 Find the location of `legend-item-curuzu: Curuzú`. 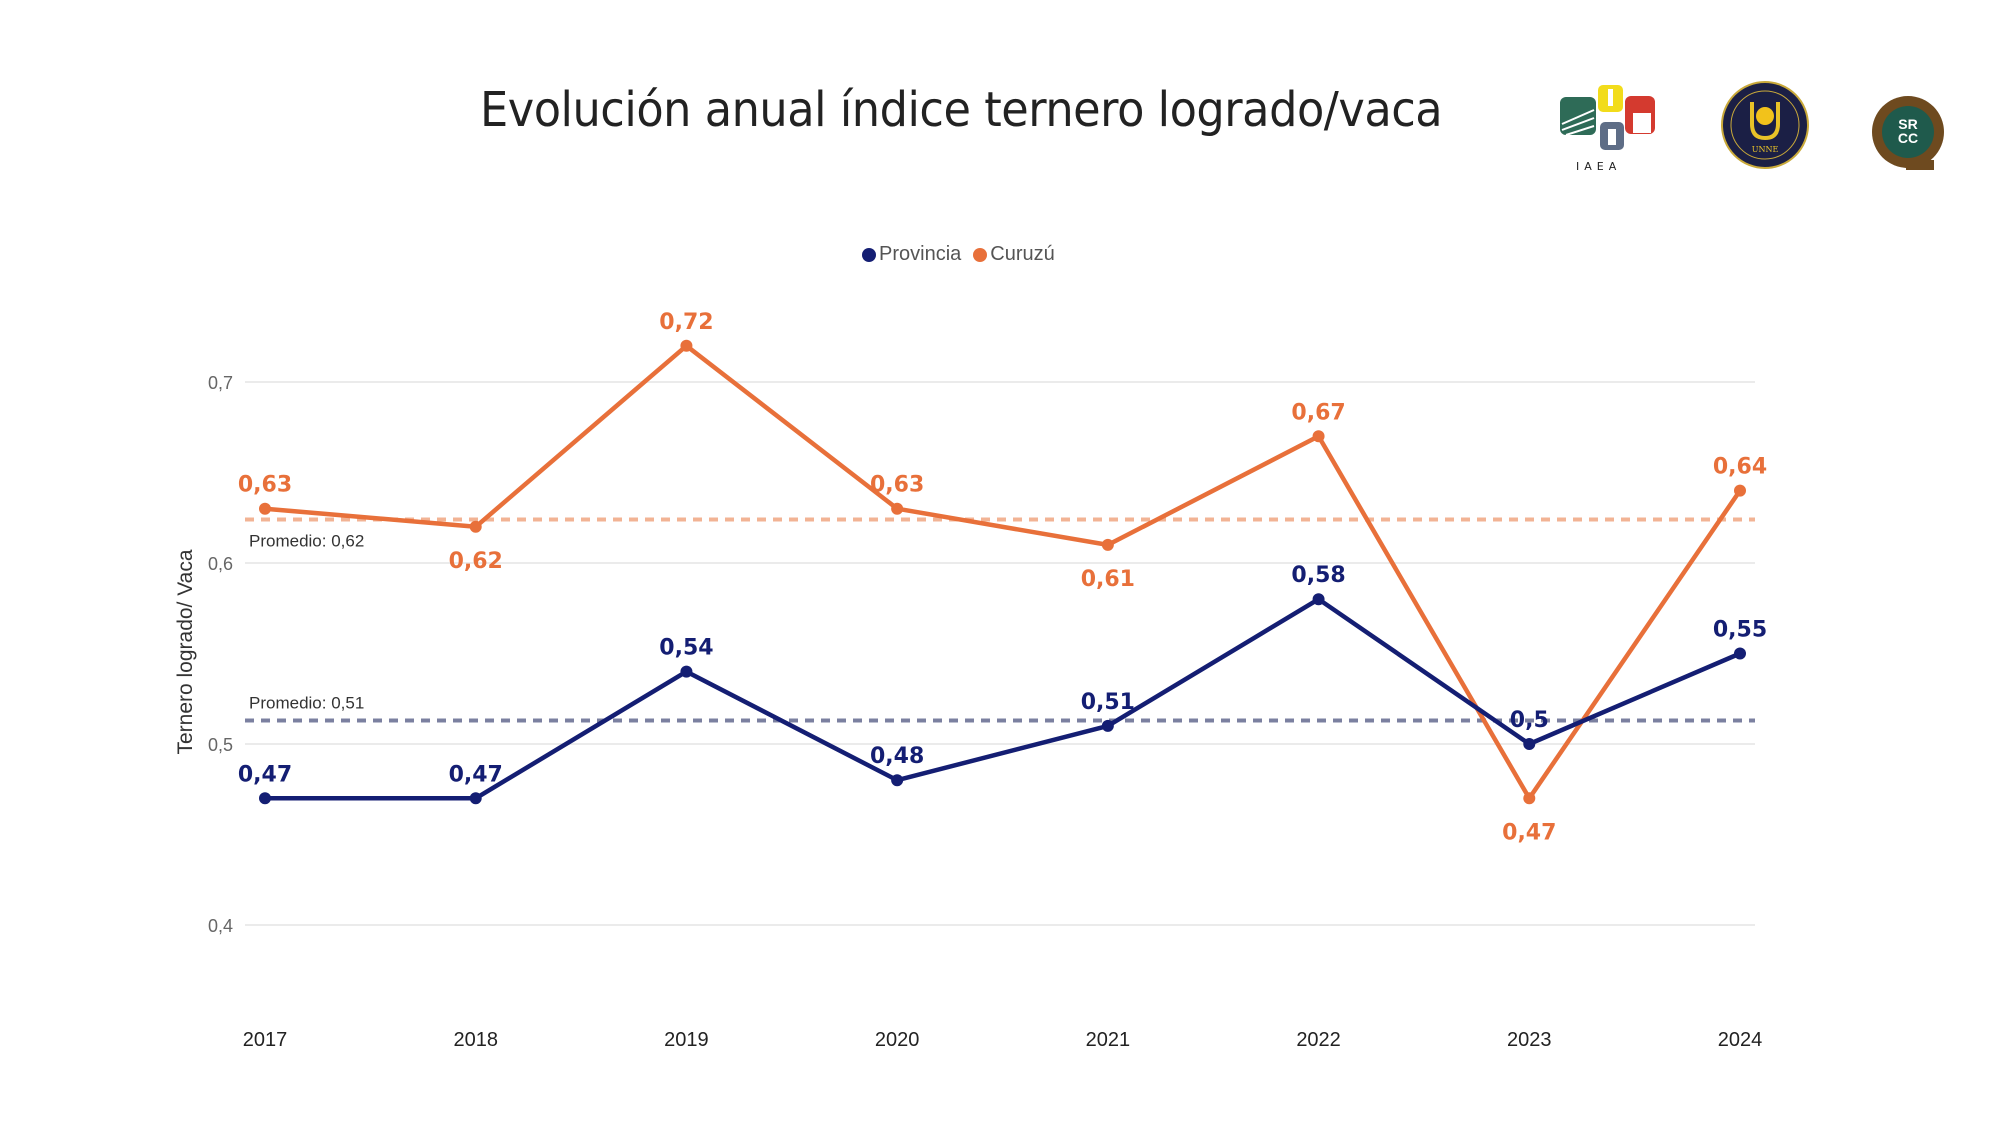

legend-item-curuzu: Curuzú is located at coordinates (1014, 254).